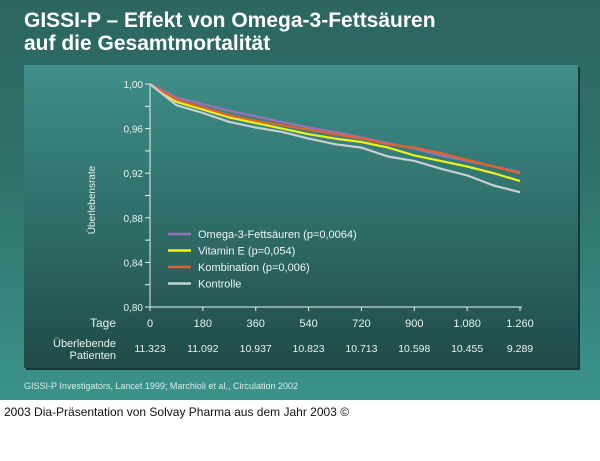 This screenshot has width=600, height=461. Describe the element at coordinates (520, 324) in the screenshot. I see `x-tick-label: 1.260` at that location.